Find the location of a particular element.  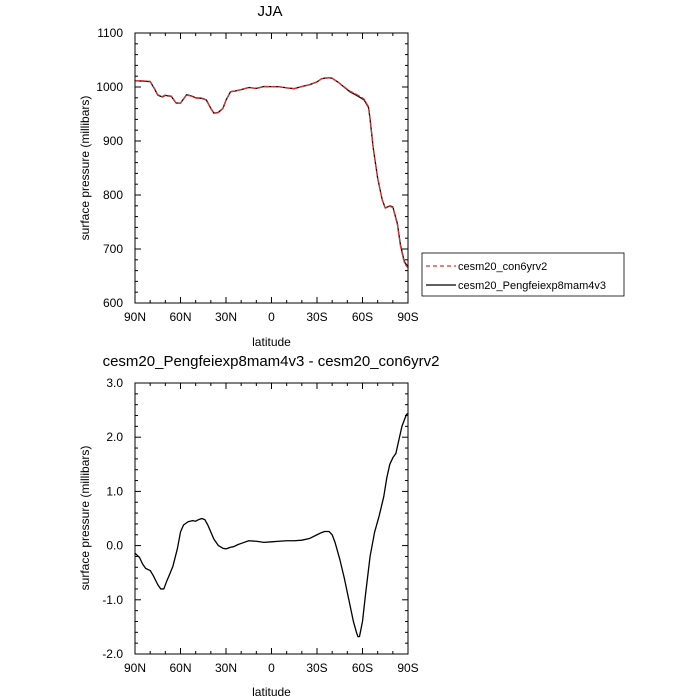

legend: cesm20_con6yrv2 cesm20_Pengfeiexp8mam4v3 is located at coordinates (523, 274).